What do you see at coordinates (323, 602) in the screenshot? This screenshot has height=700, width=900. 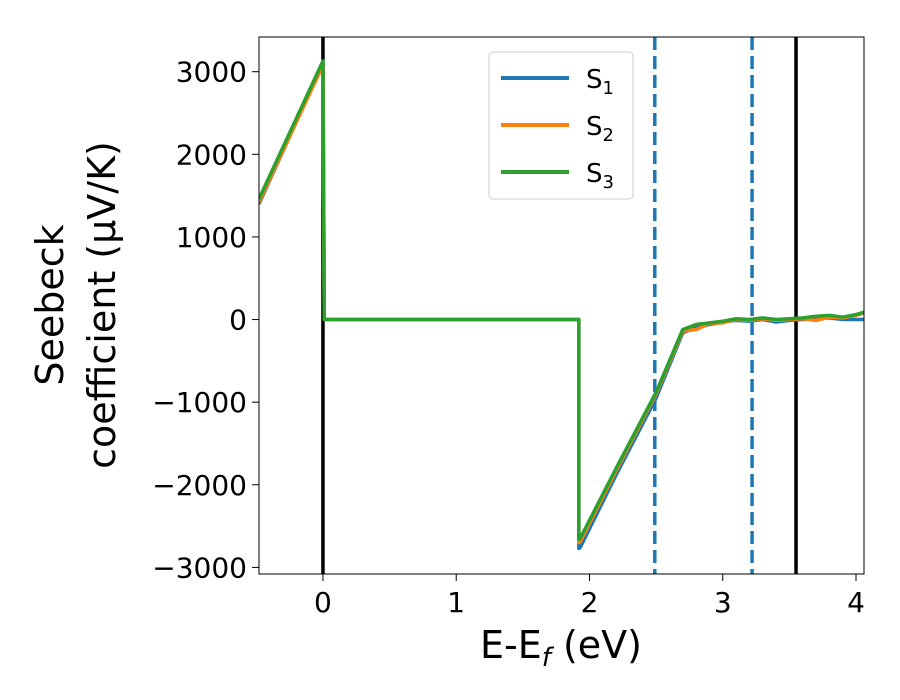 I see `x-tick-label-0: 0` at bounding box center [323, 602].